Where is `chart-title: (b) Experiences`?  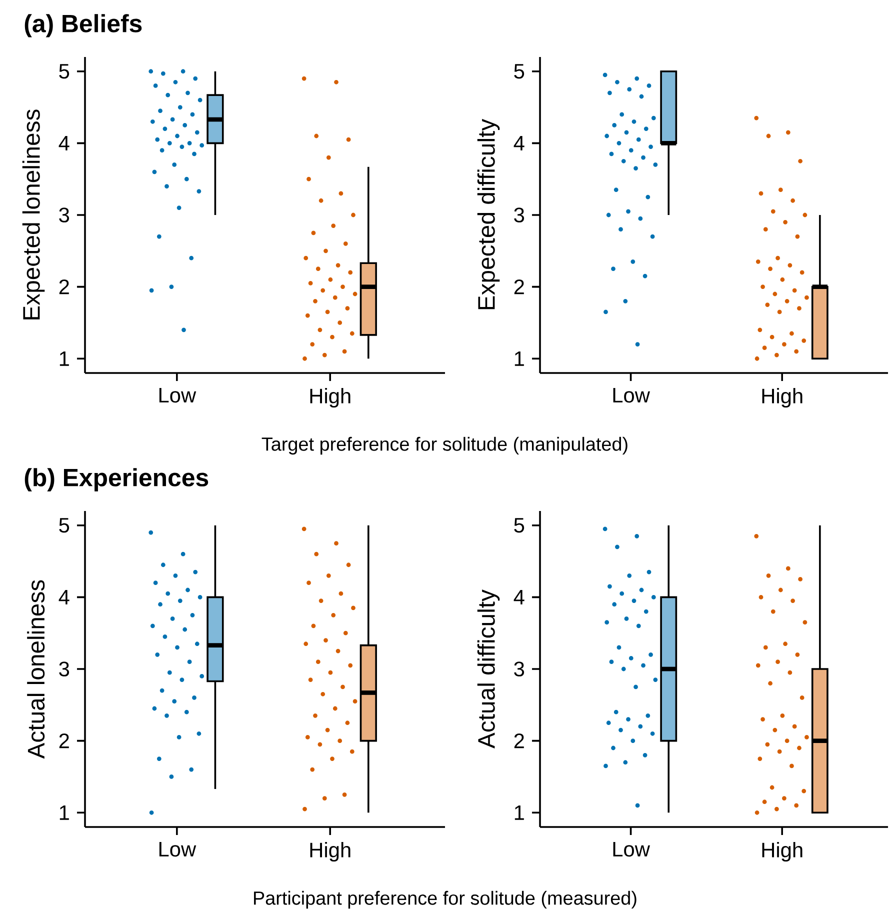 chart-title: (b) Experiences is located at coordinates (116, 480).